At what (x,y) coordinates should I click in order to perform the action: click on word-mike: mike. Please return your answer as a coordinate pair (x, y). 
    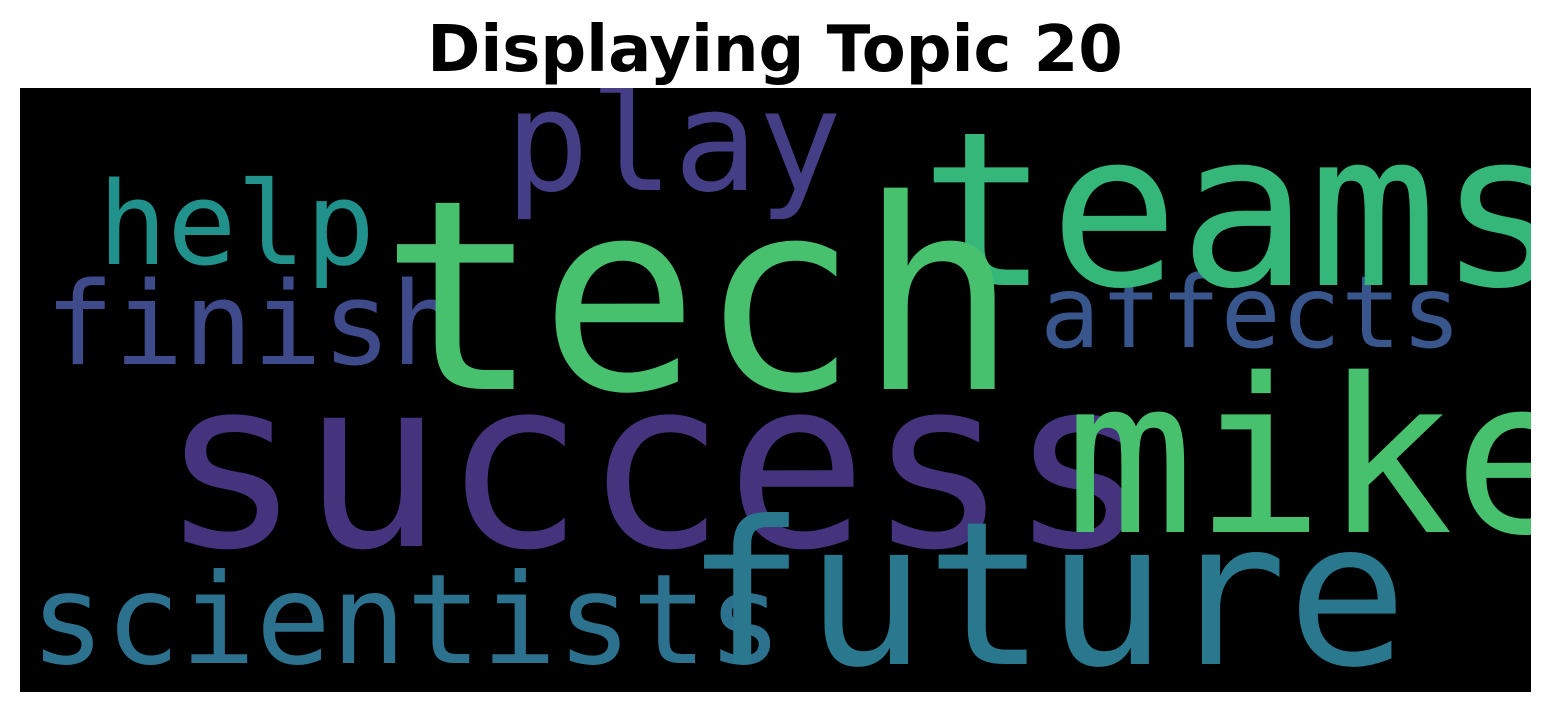
    Looking at the image, I should click on (1298, 457).